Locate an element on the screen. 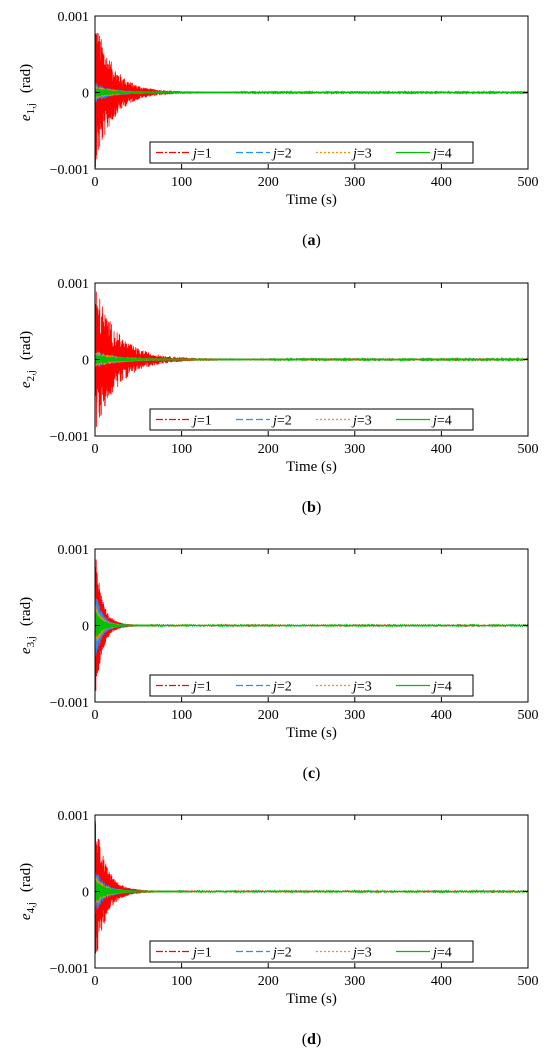 The image size is (550, 1054). y-axis-subscript: 2,j is located at coordinates (31, 375).